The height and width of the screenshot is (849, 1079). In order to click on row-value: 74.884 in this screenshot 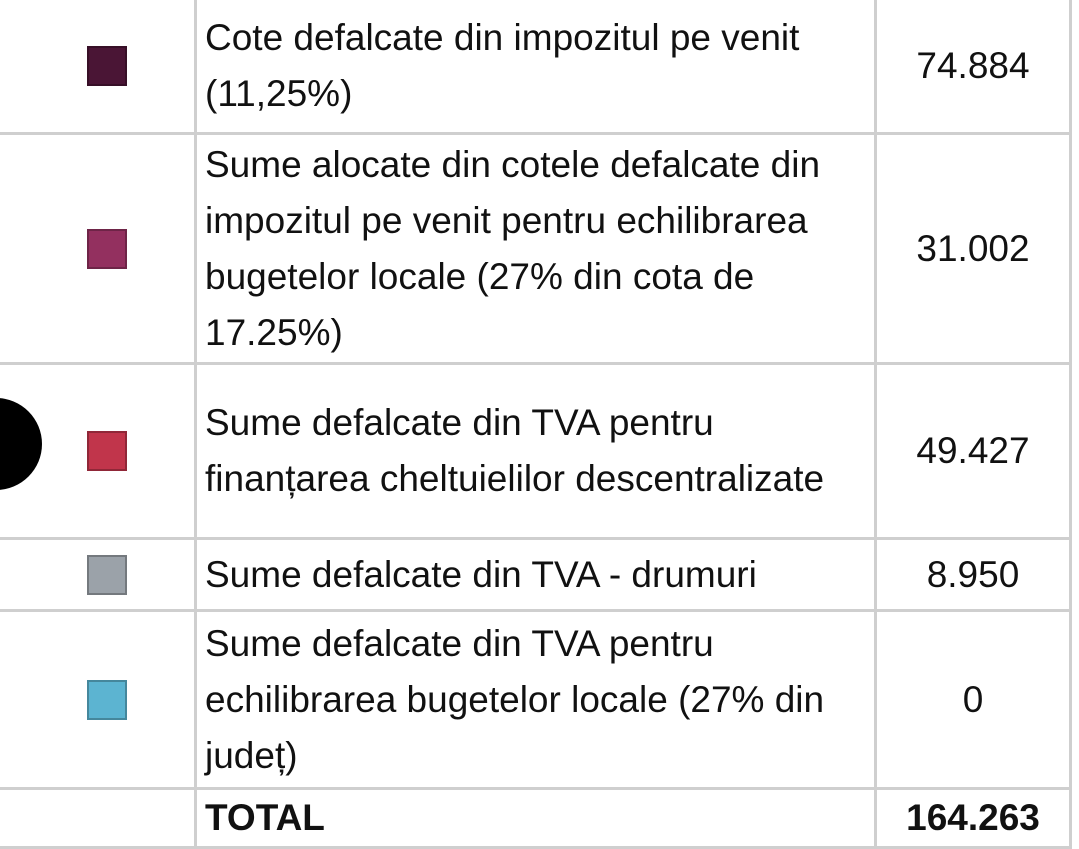, I will do `click(974, 67)`.